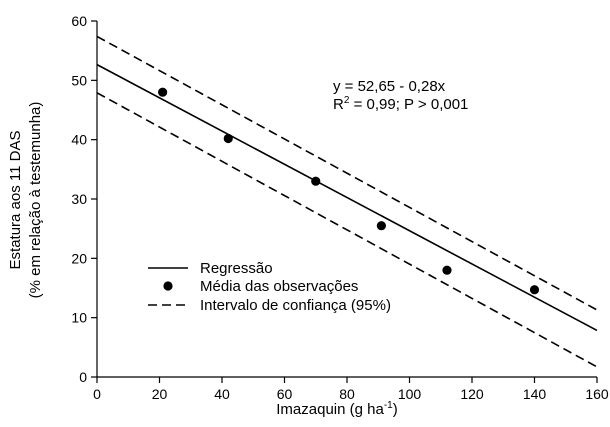  Describe the element at coordinates (97, 394) in the screenshot. I see `x-tick-label: 0` at that location.